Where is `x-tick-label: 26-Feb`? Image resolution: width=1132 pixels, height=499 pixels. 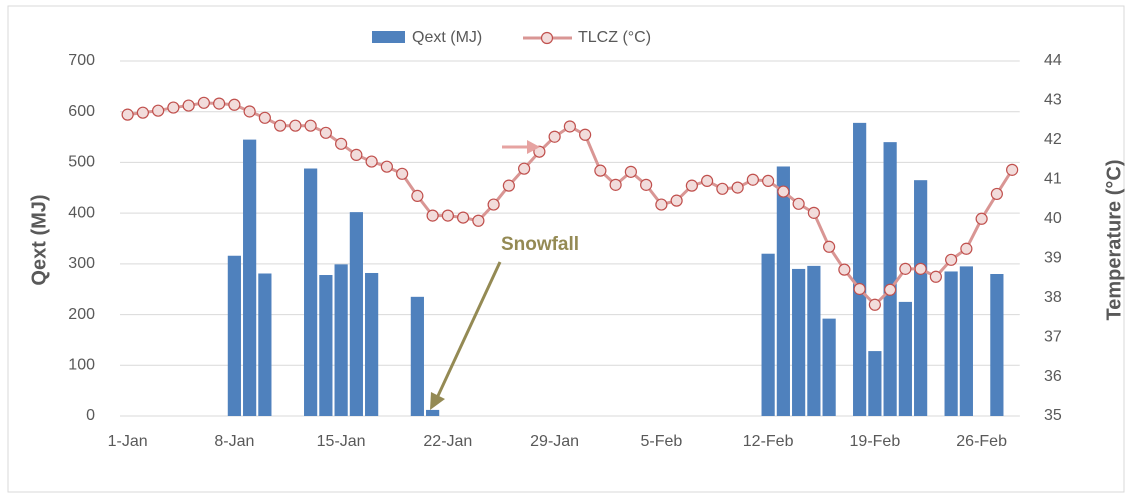
x-tick-label: 26-Feb is located at coordinates (981, 441).